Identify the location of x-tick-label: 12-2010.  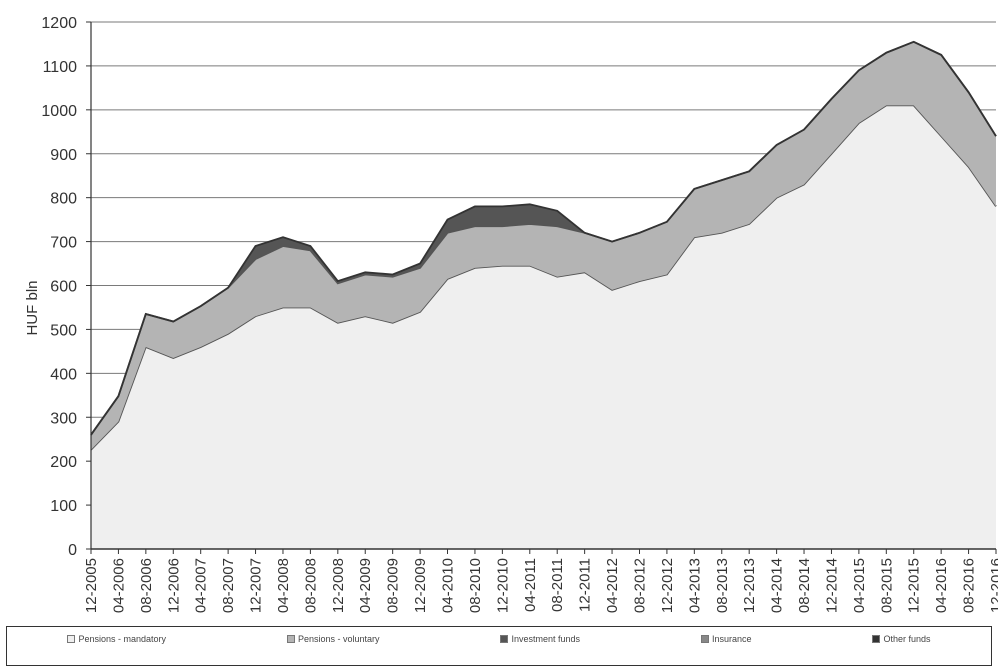
(502, 585).